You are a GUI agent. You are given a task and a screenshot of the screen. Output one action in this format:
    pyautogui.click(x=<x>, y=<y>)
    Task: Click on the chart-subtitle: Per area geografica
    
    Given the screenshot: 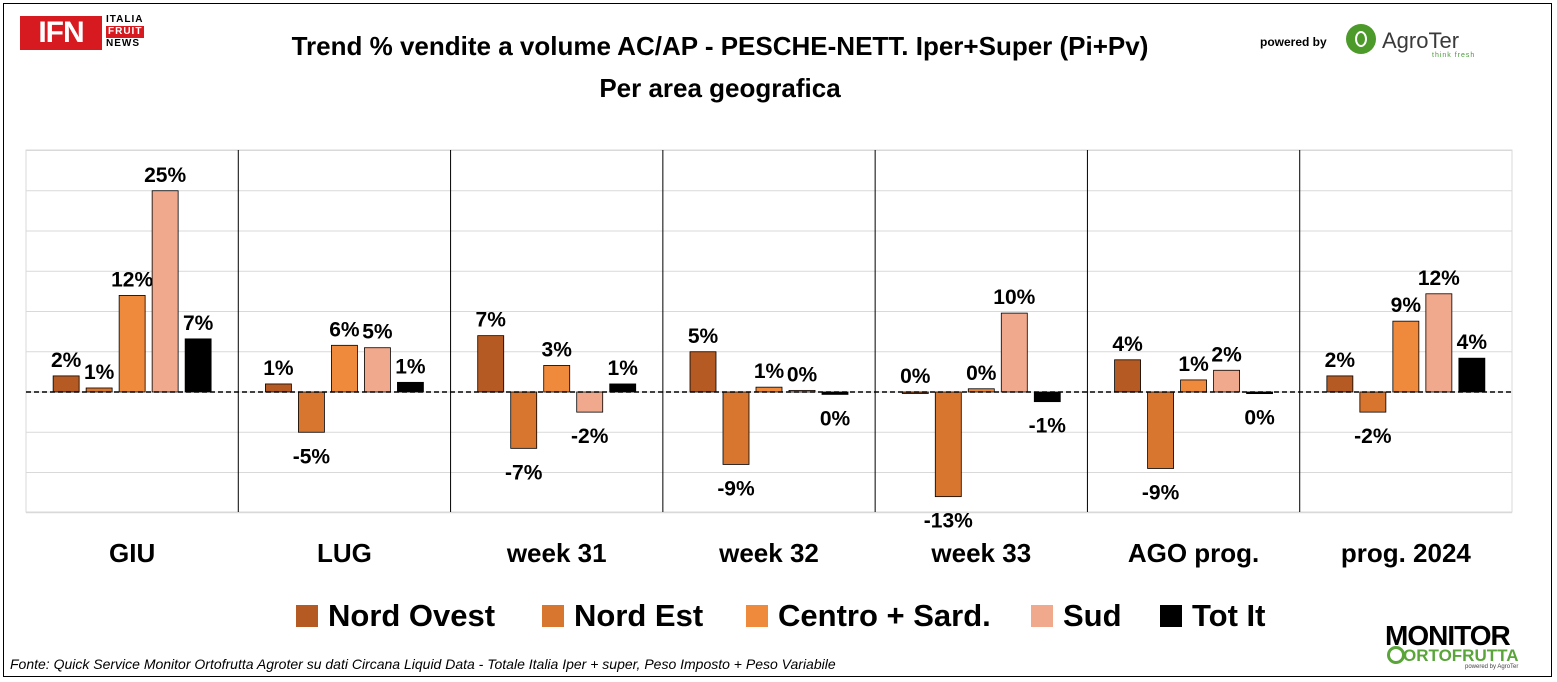 What is the action you would take?
    pyautogui.click(x=720, y=88)
    